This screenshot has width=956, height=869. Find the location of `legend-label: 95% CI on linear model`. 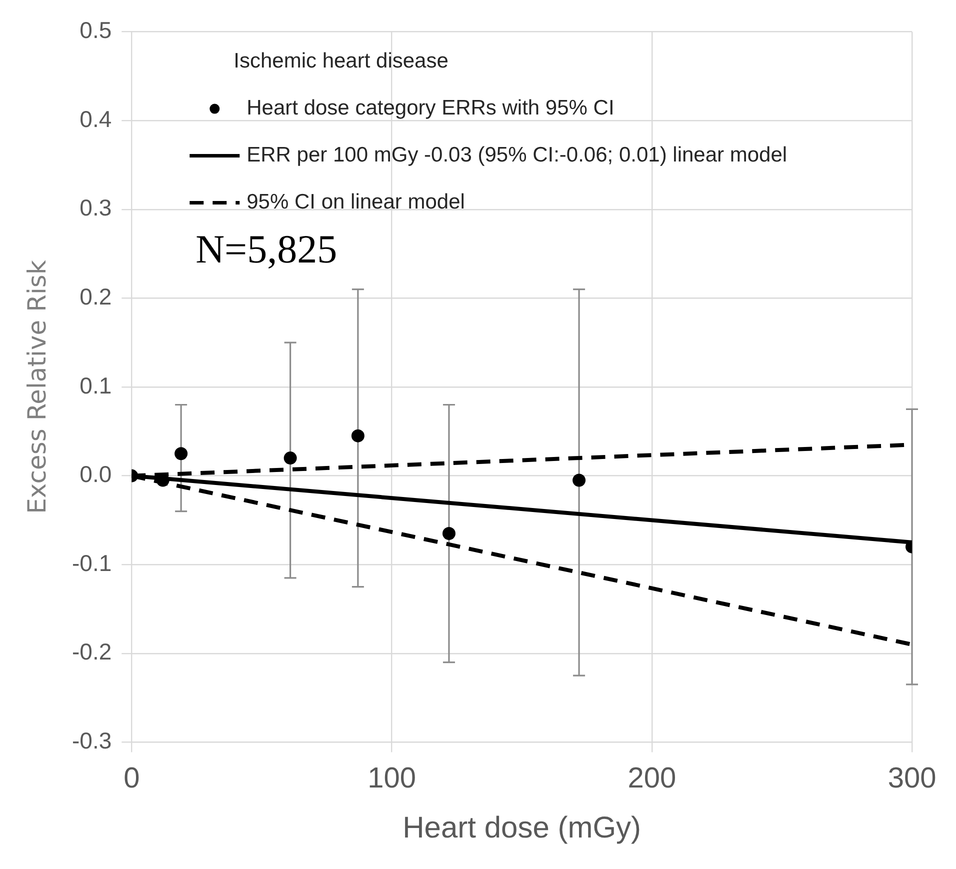

legend-label: 95% CI on linear model is located at coordinates (355, 202).